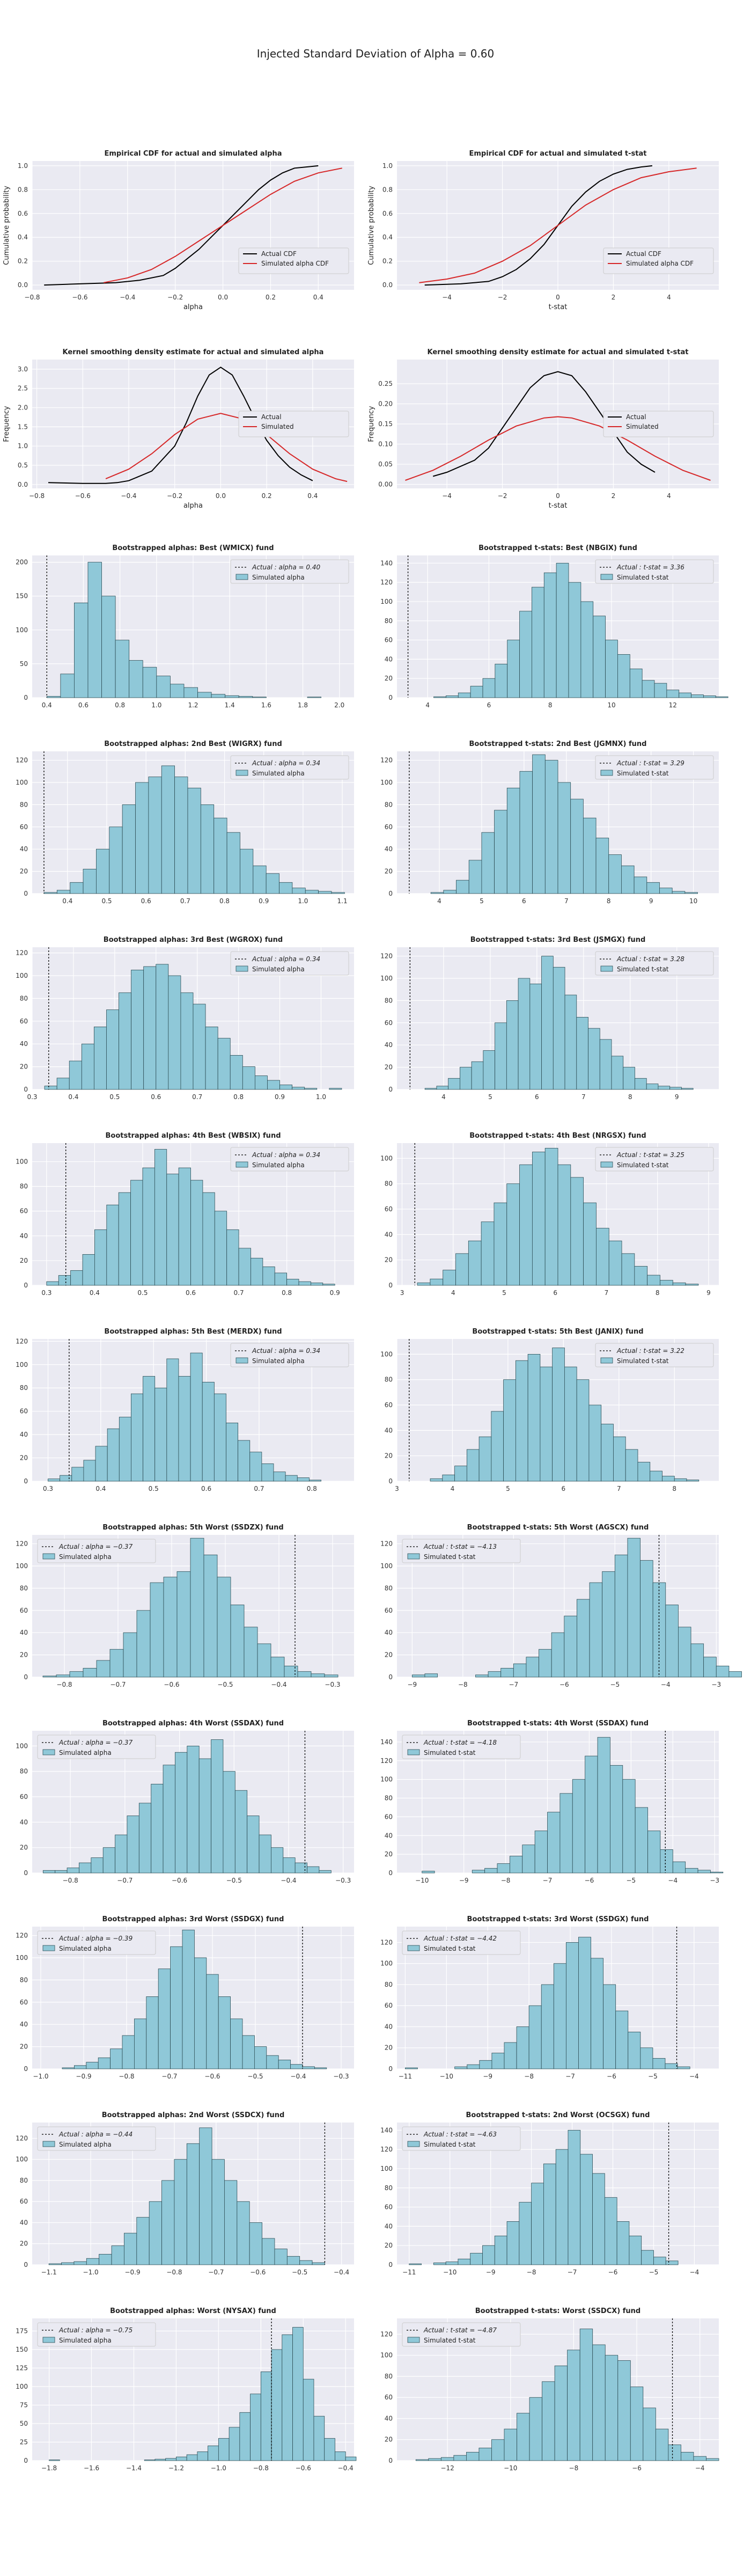 Image resolution: width=751 pixels, height=2576 pixels. What do you see at coordinates (650, 763) in the screenshot?
I see `legend-label: Actual : t-stat = 3.29` at bounding box center [650, 763].